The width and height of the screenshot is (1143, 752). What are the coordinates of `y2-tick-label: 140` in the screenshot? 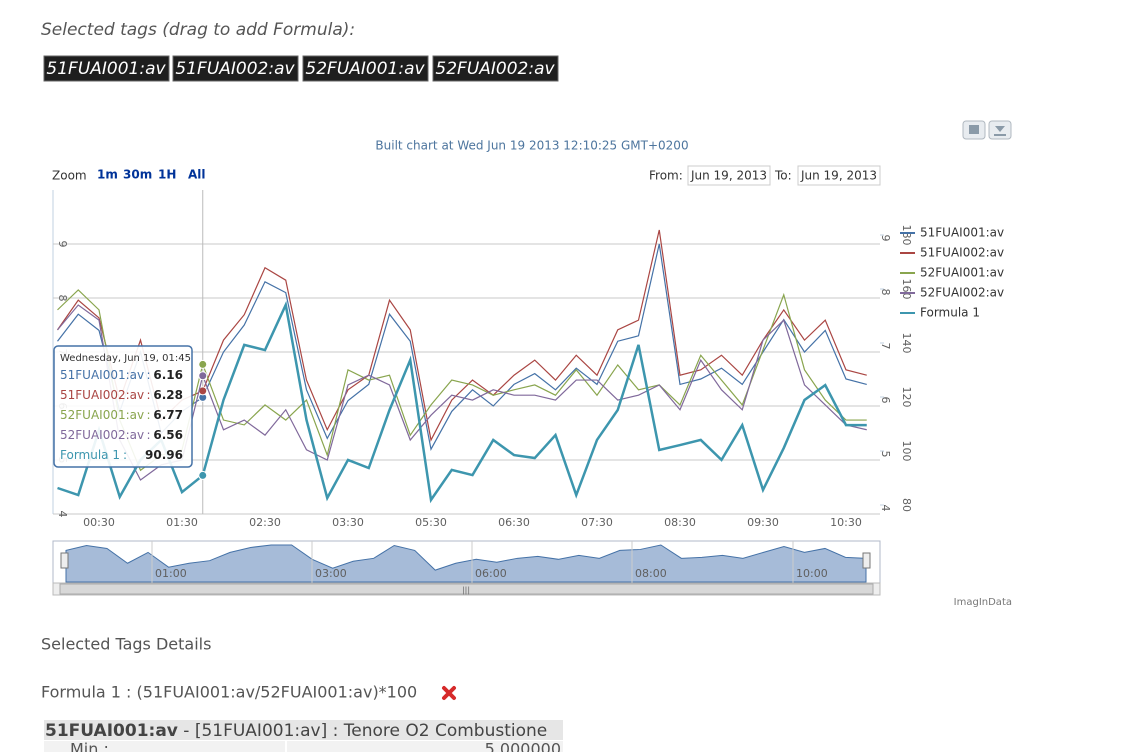 It's located at (906, 343).